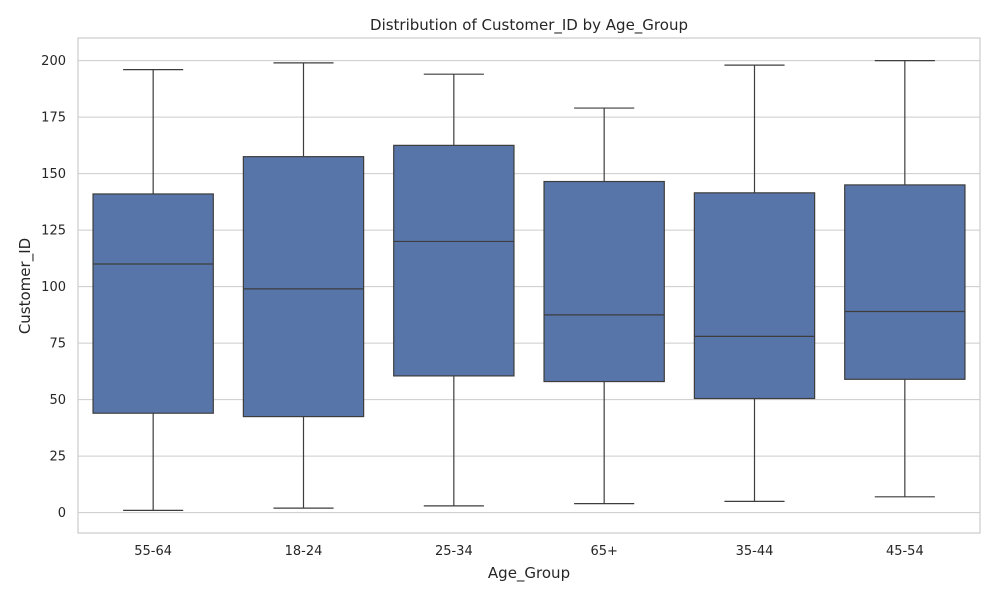 The width and height of the screenshot is (1000, 600). What do you see at coordinates (528, 551) in the screenshot?
I see `x-tick-labels: 55-64 18-24 25-34 65+ 35-44 45-54` at bounding box center [528, 551].